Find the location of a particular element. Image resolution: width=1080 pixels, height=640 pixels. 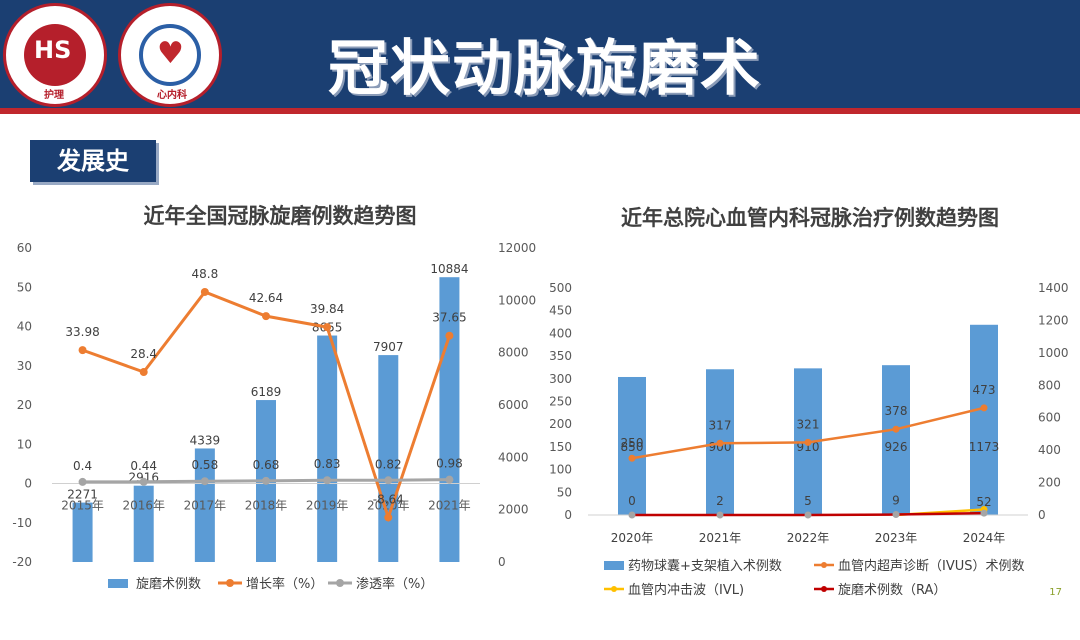

legend-label: 增长率（%） is located at coordinates (284, 584).